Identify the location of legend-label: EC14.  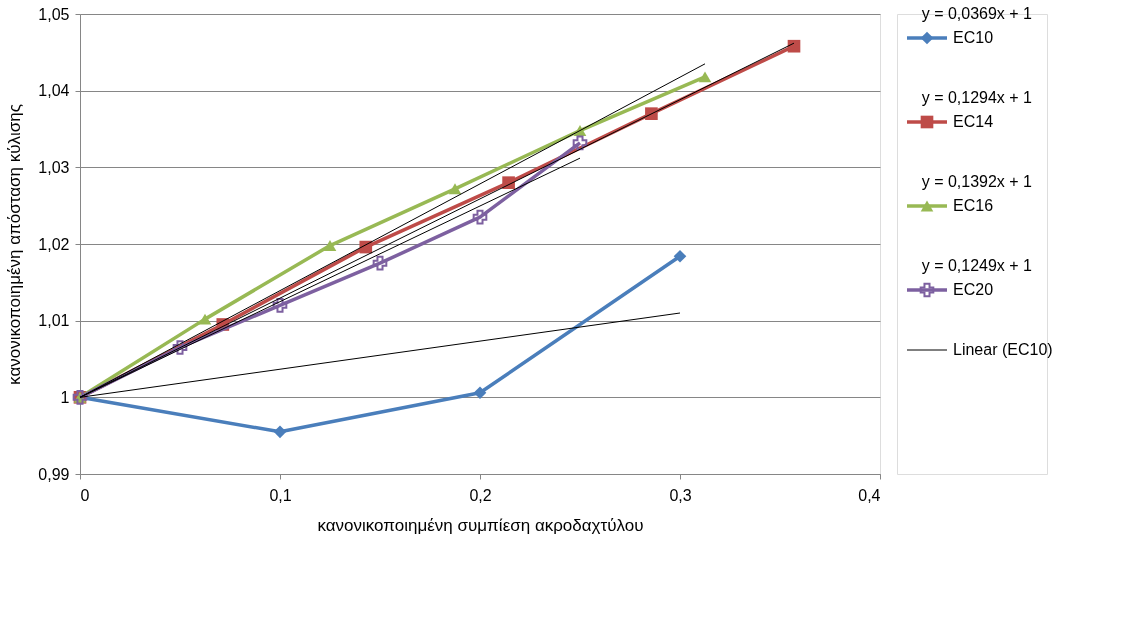
(973, 121).